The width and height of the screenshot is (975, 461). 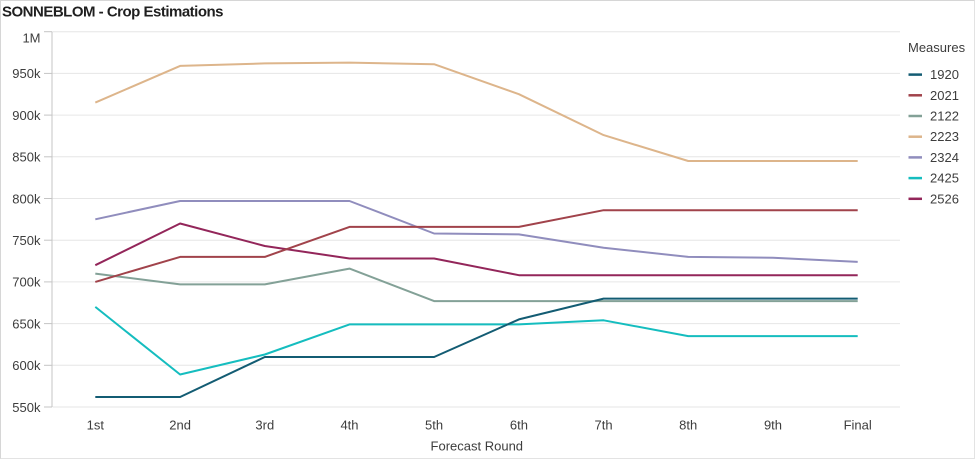 I want to click on svg-text: 600k, so click(x=26, y=365).